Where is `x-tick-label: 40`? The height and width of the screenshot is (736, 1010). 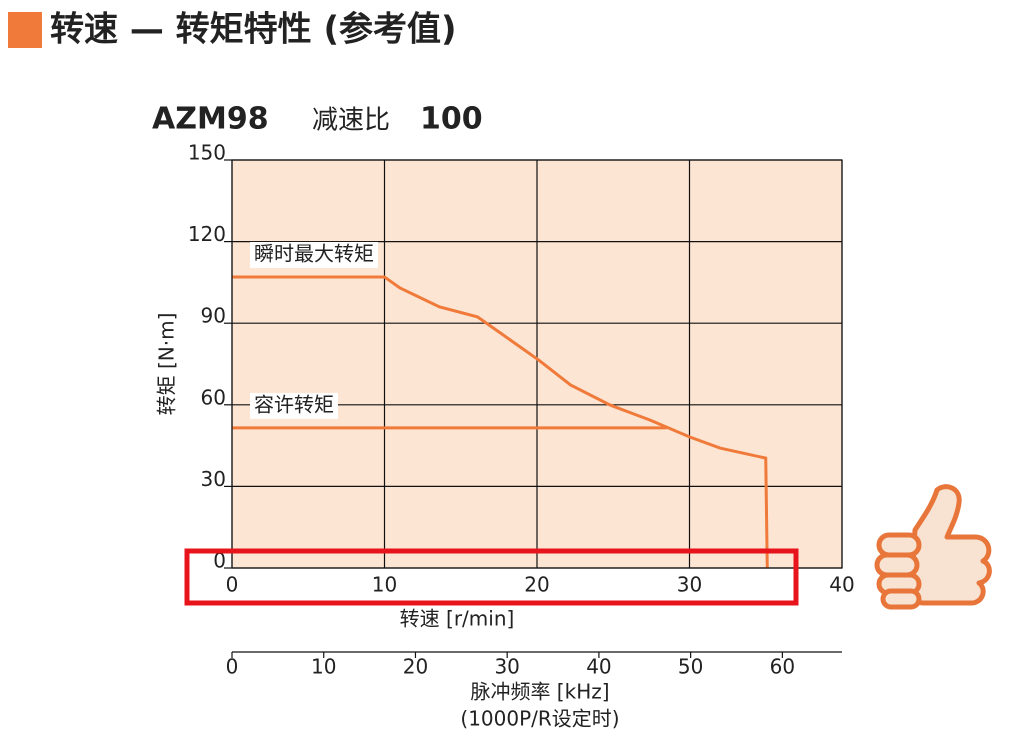 x-tick-label: 40 is located at coordinates (841, 585).